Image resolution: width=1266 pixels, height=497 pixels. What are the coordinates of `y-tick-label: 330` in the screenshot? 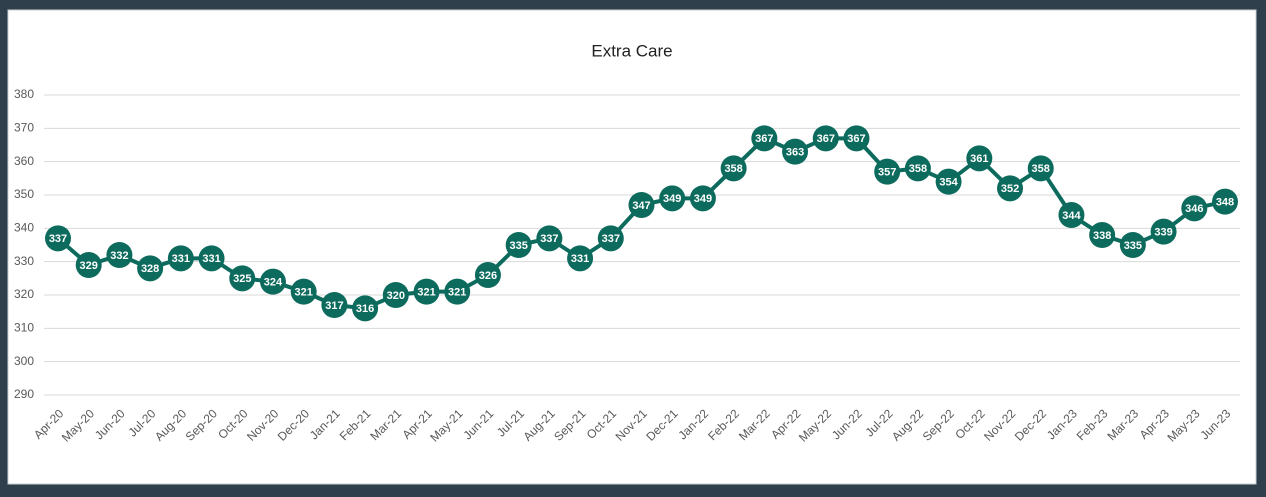 It's located at (24, 261).